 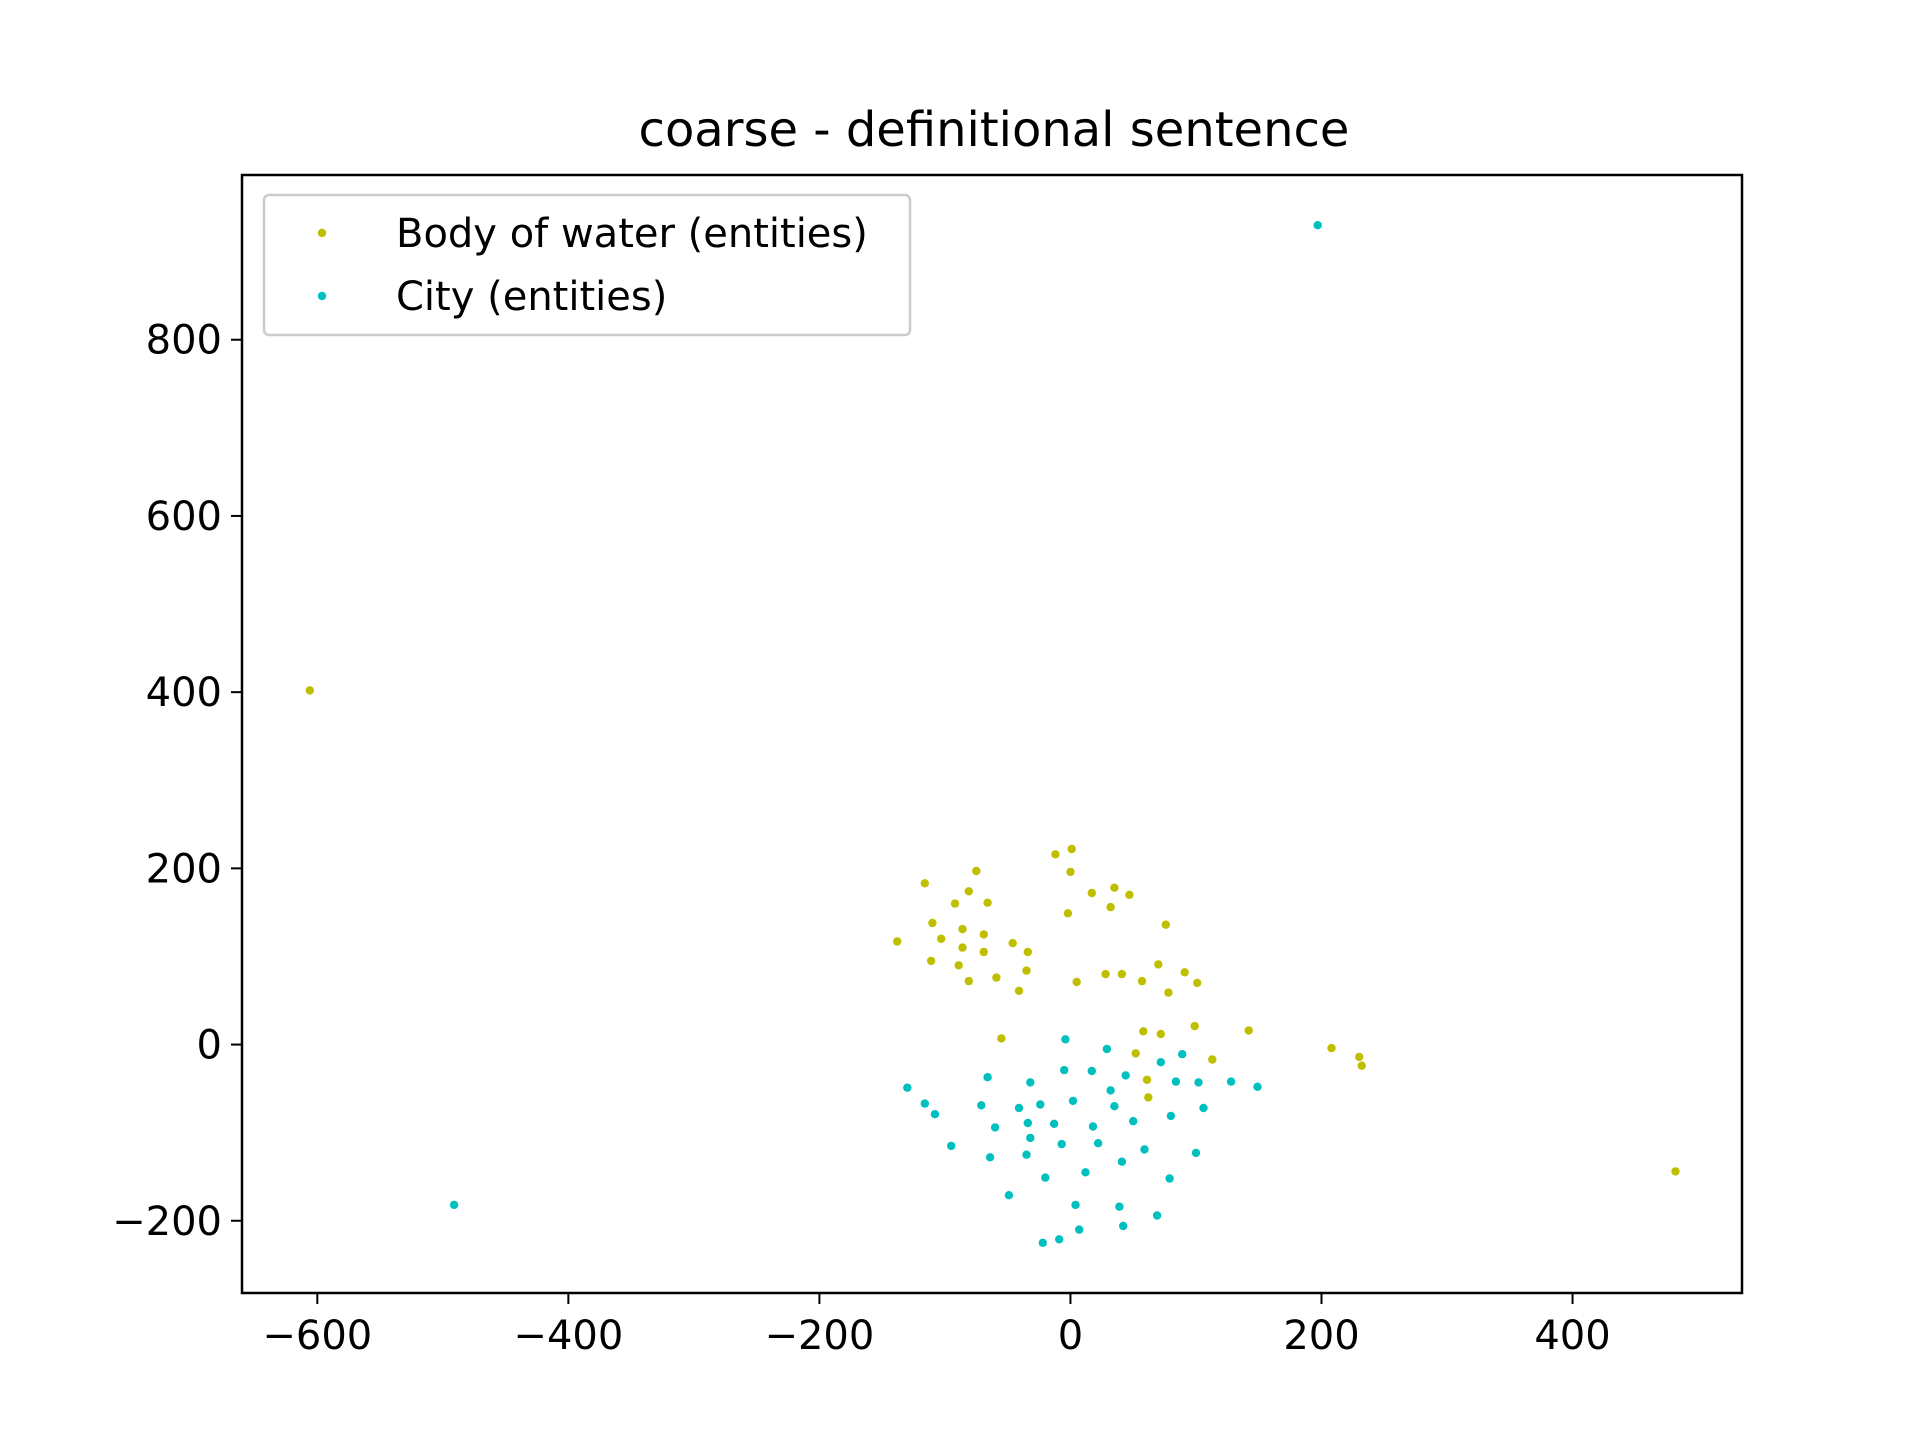 What do you see at coordinates (317, 1336) in the screenshot?
I see `x-tick-label: −600` at bounding box center [317, 1336].